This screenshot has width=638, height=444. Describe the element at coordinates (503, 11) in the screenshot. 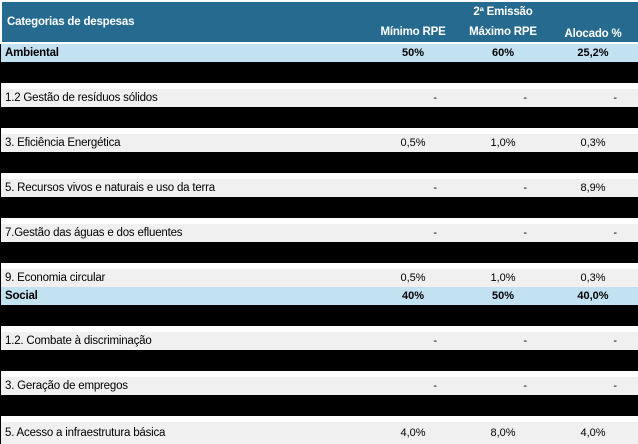

I see `emission-group-header: 2ª Emissão` at that location.